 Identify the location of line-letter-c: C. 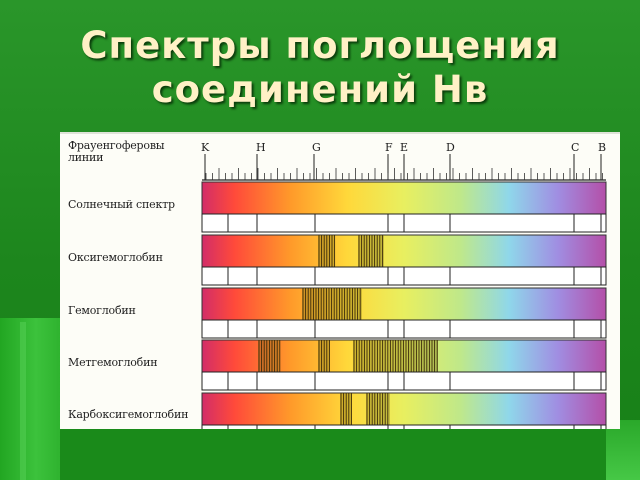
(575, 147).